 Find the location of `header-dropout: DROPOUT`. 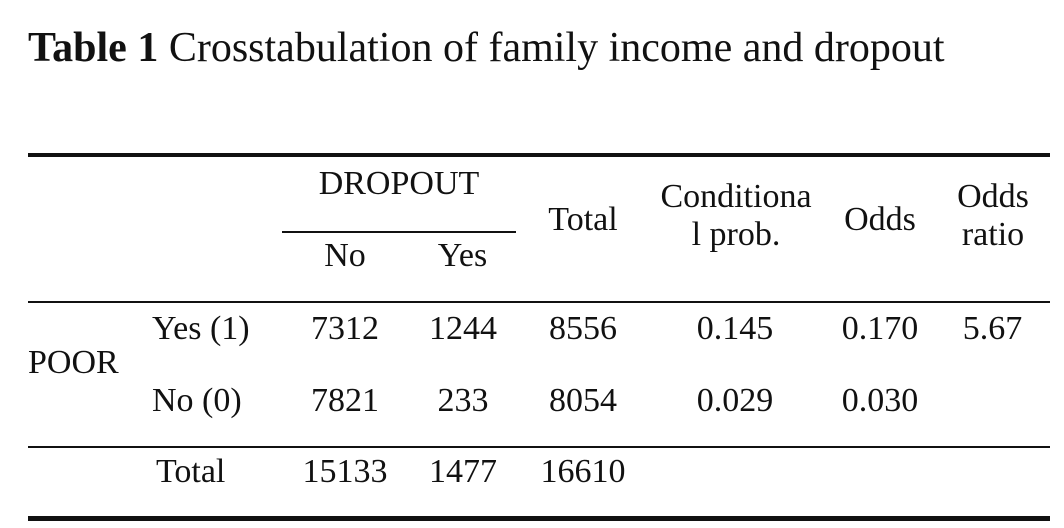

header-dropout: DROPOUT is located at coordinates (399, 183).